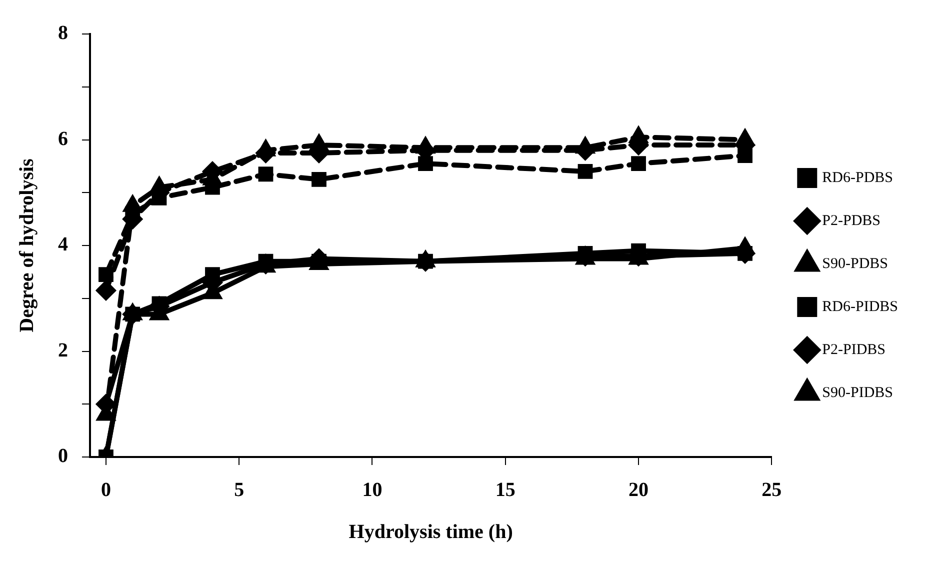  Describe the element at coordinates (63, 456) in the screenshot. I see `y-tick-label: 0` at that location.